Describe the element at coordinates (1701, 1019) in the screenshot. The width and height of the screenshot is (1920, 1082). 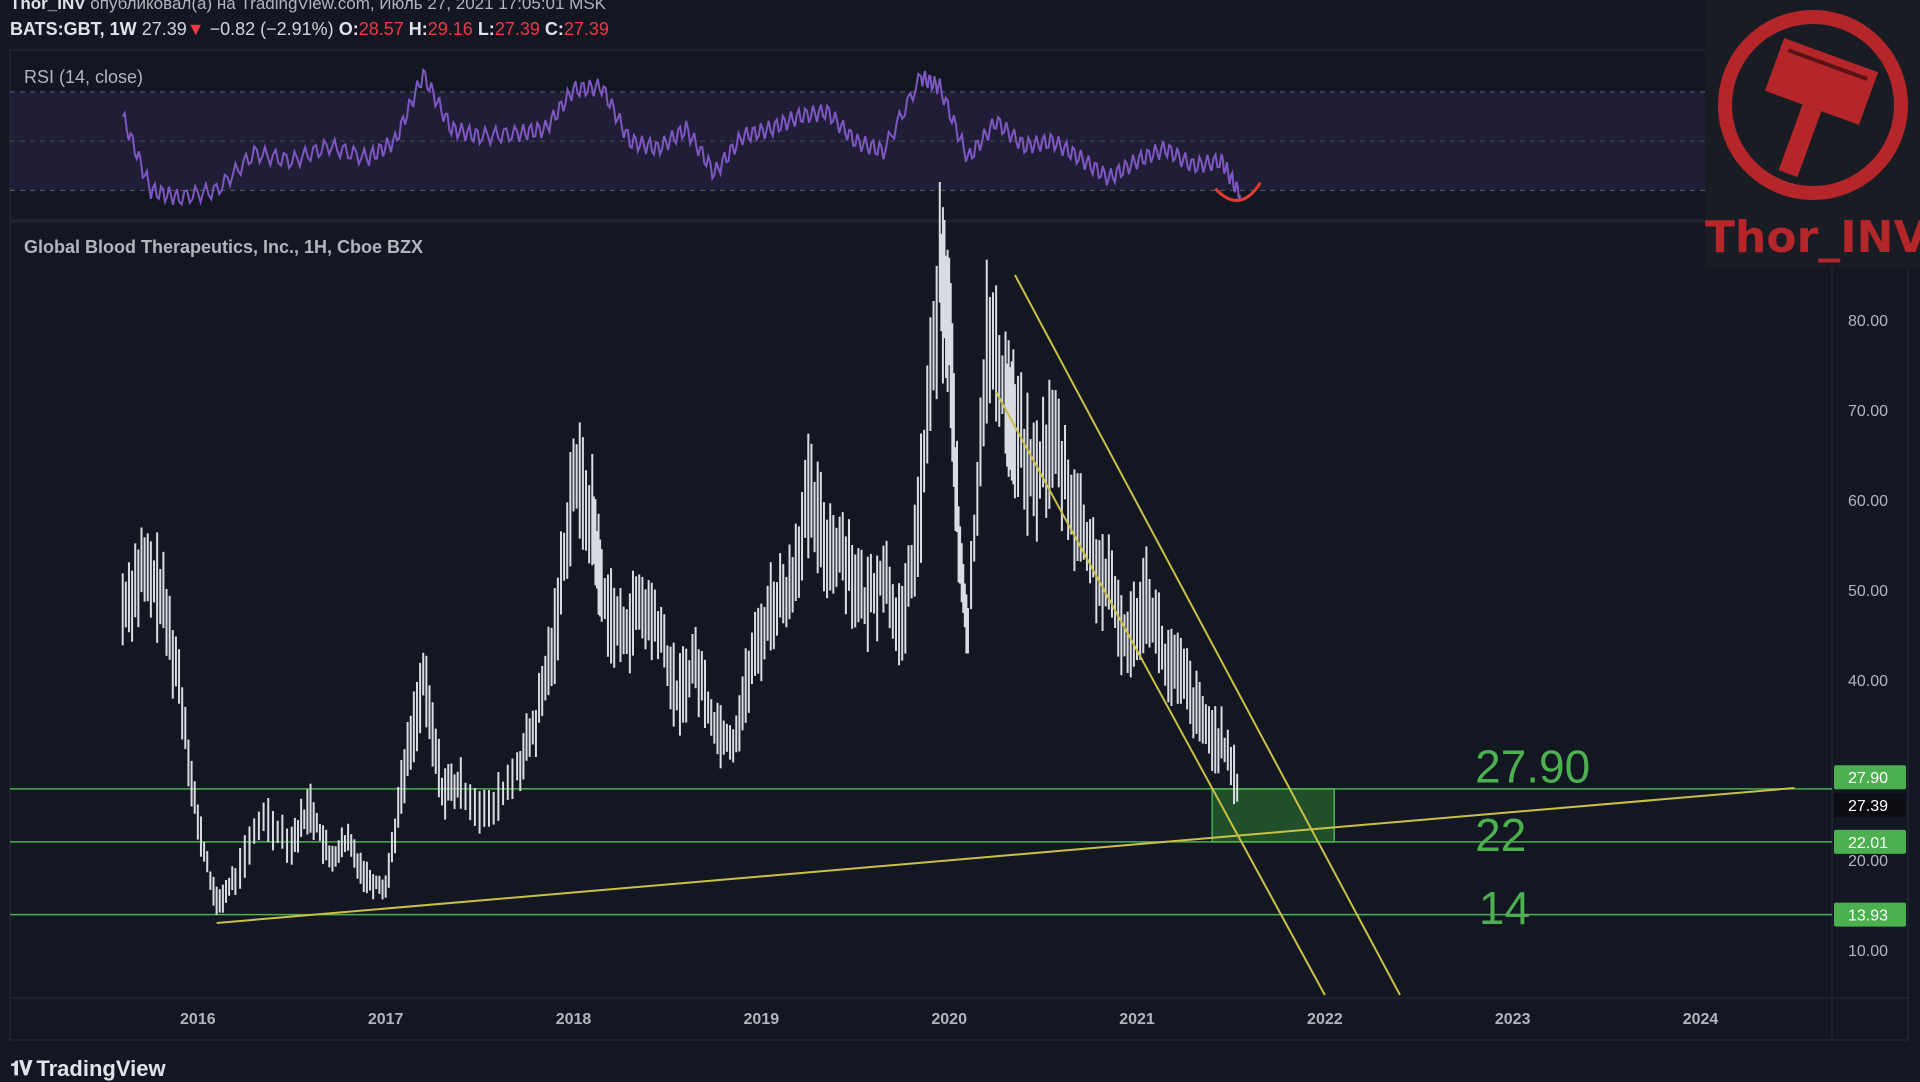
I see `time-axis-label: 2024` at that location.